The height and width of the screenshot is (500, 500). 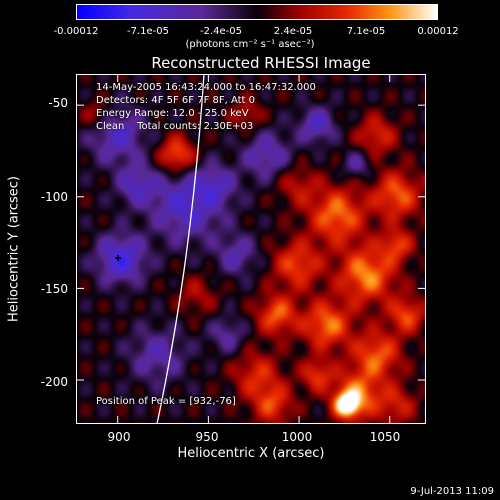 What do you see at coordinates (176, 100) in the screenshot?
I see `info-detectors: Detectors: 4F 5F 6F 7F 8F, Att 0` at bounding box center [176, 100].